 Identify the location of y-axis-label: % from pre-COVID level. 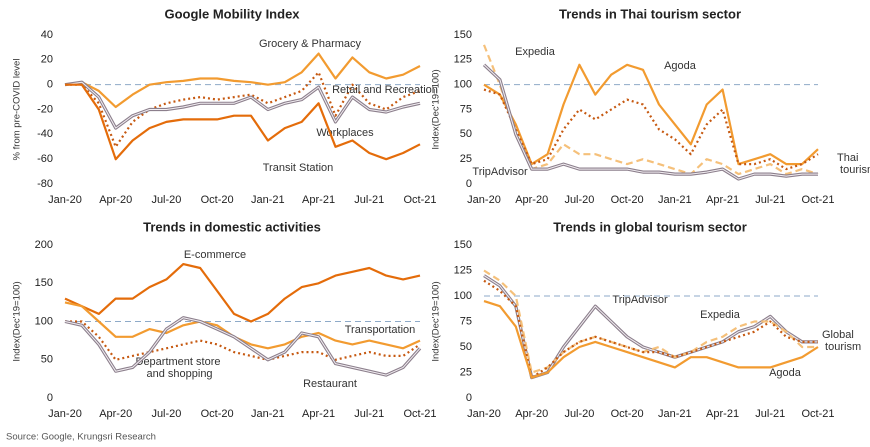
(17, 110).